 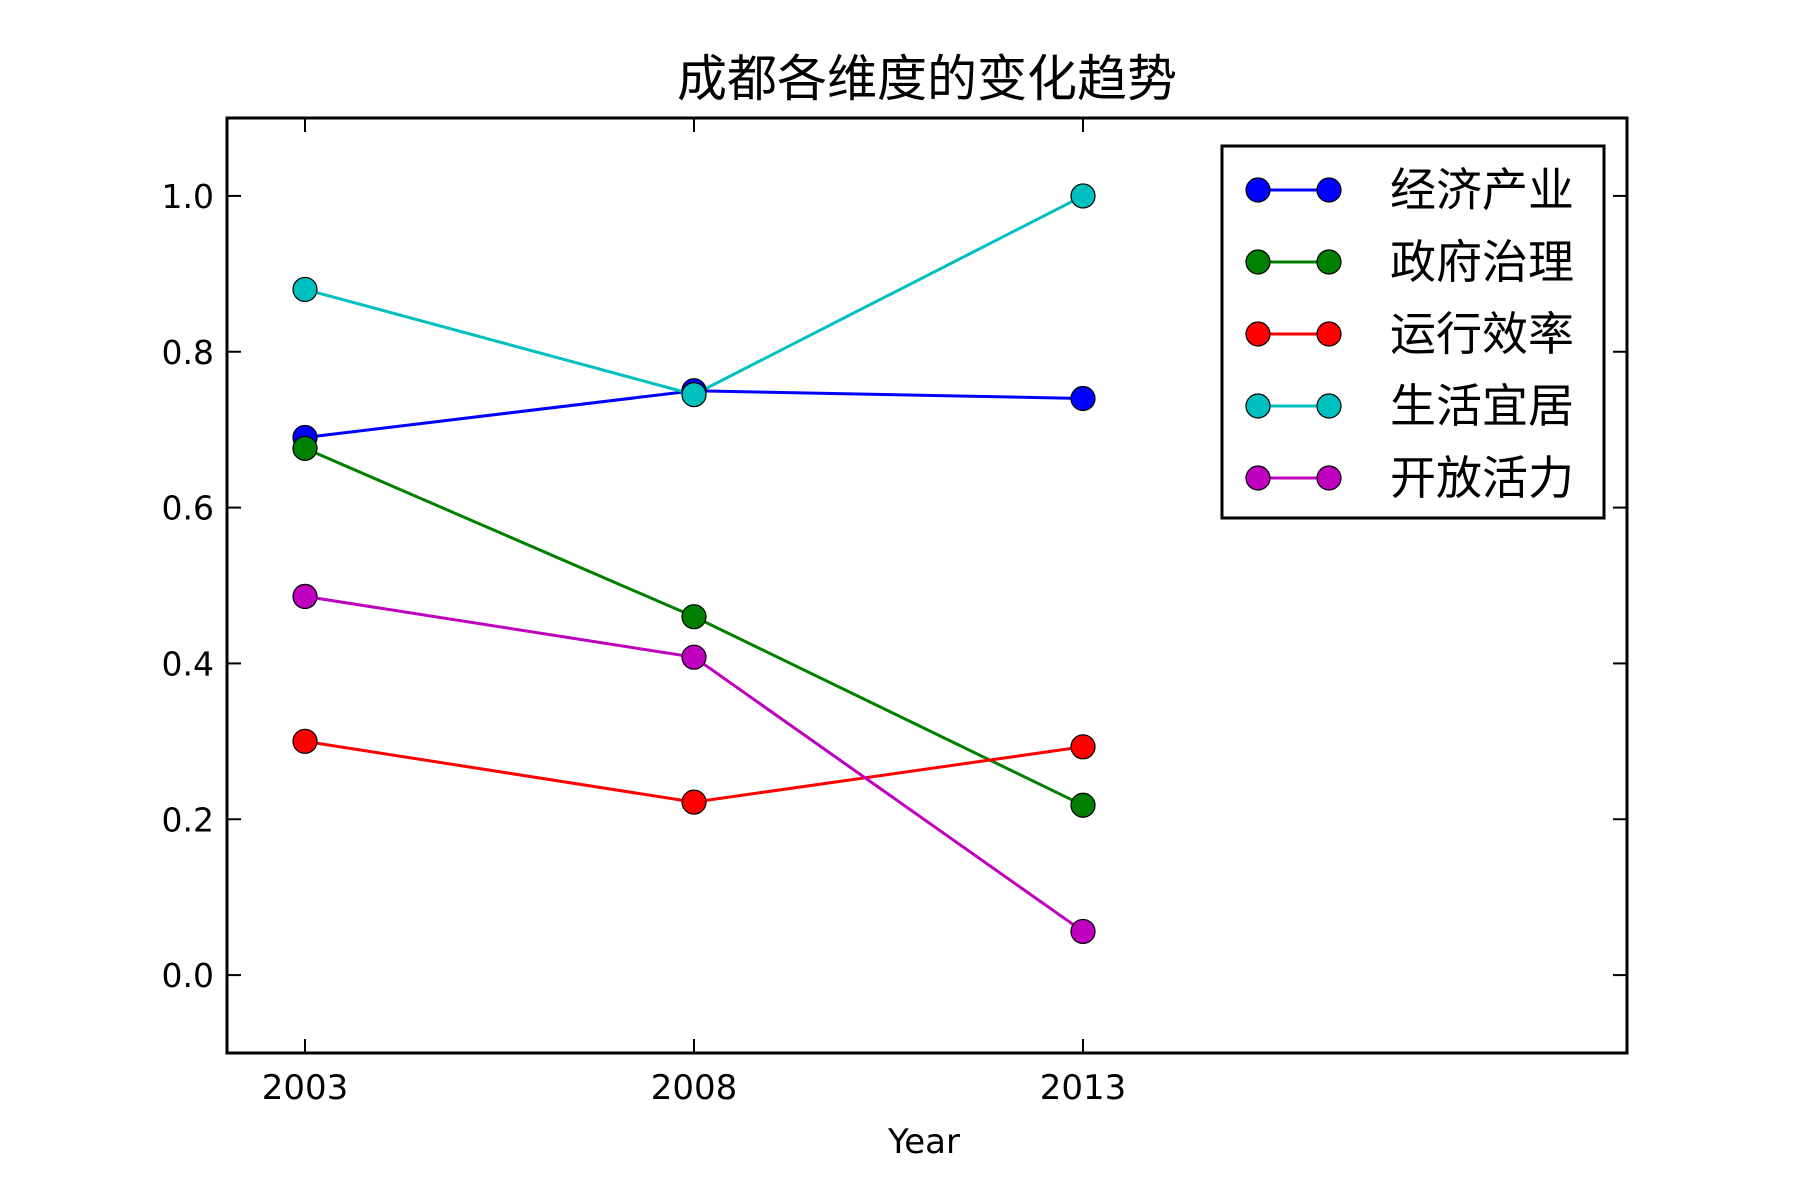 What do you see at coordinates (188, 663) in the screenshot?
I see `y-tick-label: 0.4` at bounding box center [188, 663].